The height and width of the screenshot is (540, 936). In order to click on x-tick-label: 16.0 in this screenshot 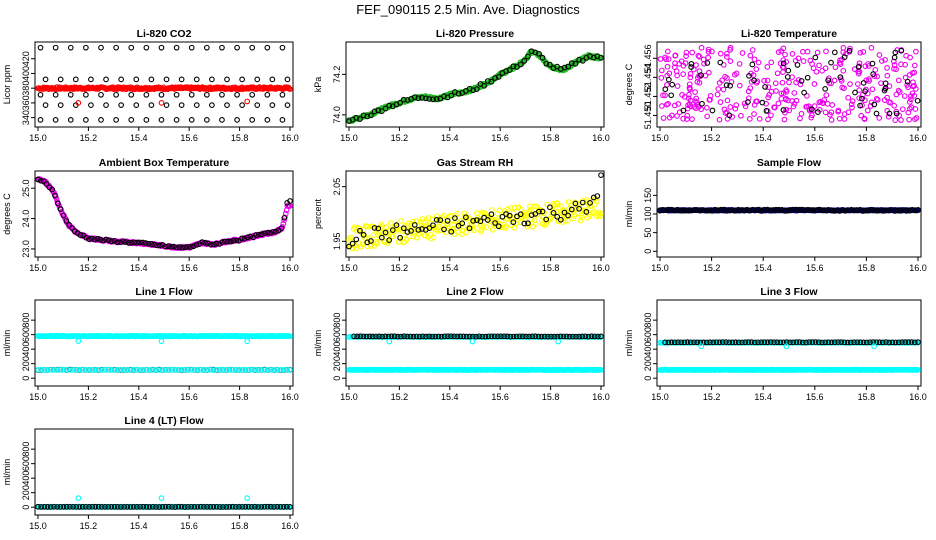, I will do `click(918, 138)`.